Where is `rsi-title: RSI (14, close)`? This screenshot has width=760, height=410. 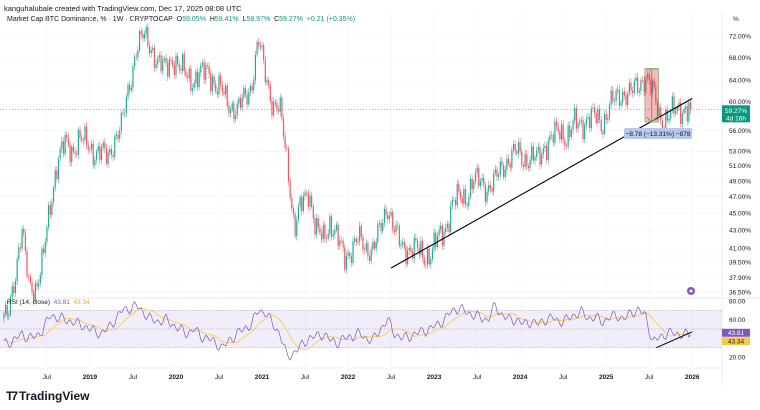 rsi-title: RSI (14, close) is located at coordinates (28, 302).